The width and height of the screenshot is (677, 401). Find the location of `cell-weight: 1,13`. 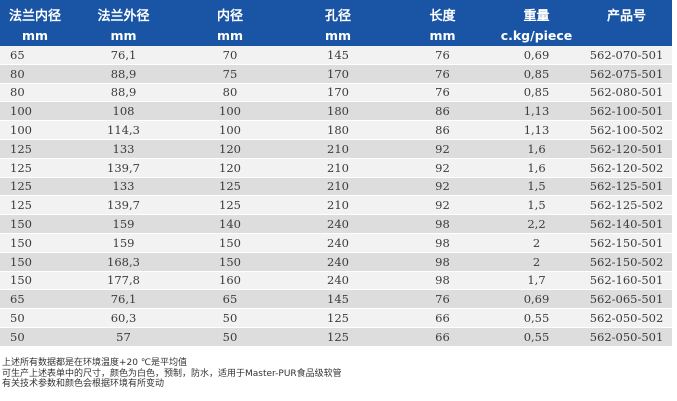

cell-weight: 1,13 is located at coordinates (536, 130).